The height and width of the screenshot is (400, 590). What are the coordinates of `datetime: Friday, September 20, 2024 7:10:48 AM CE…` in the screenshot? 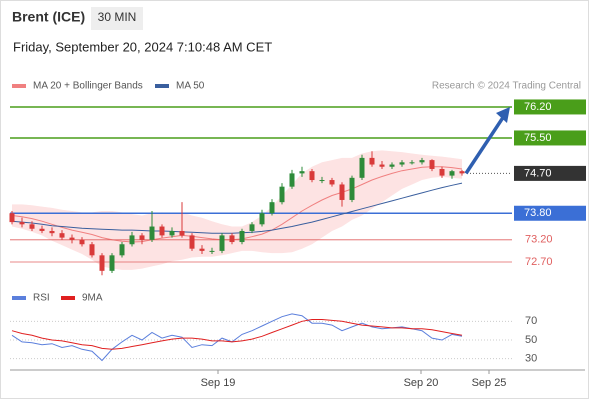 It's located at (142, 46).